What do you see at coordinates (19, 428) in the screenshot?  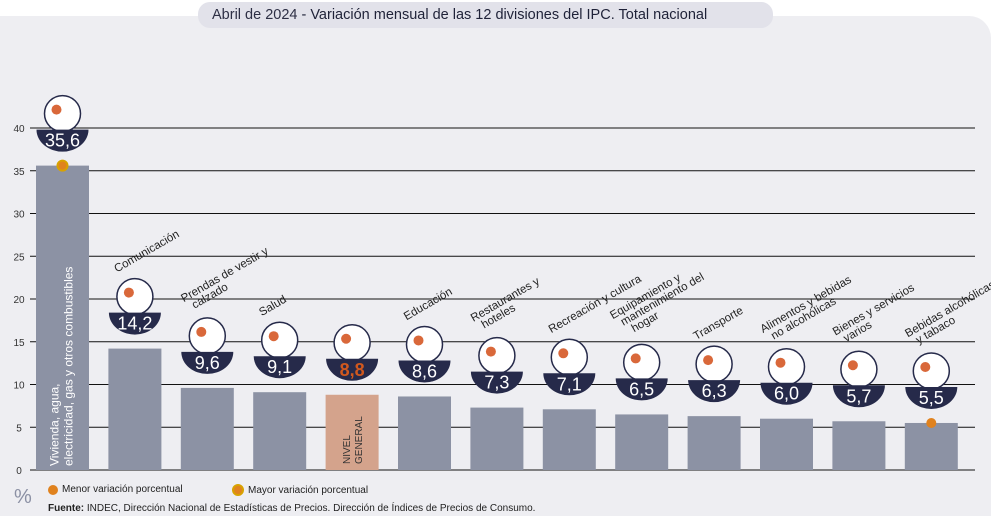 I see `y-tick-label: 5` at bounding box center [19, 428].